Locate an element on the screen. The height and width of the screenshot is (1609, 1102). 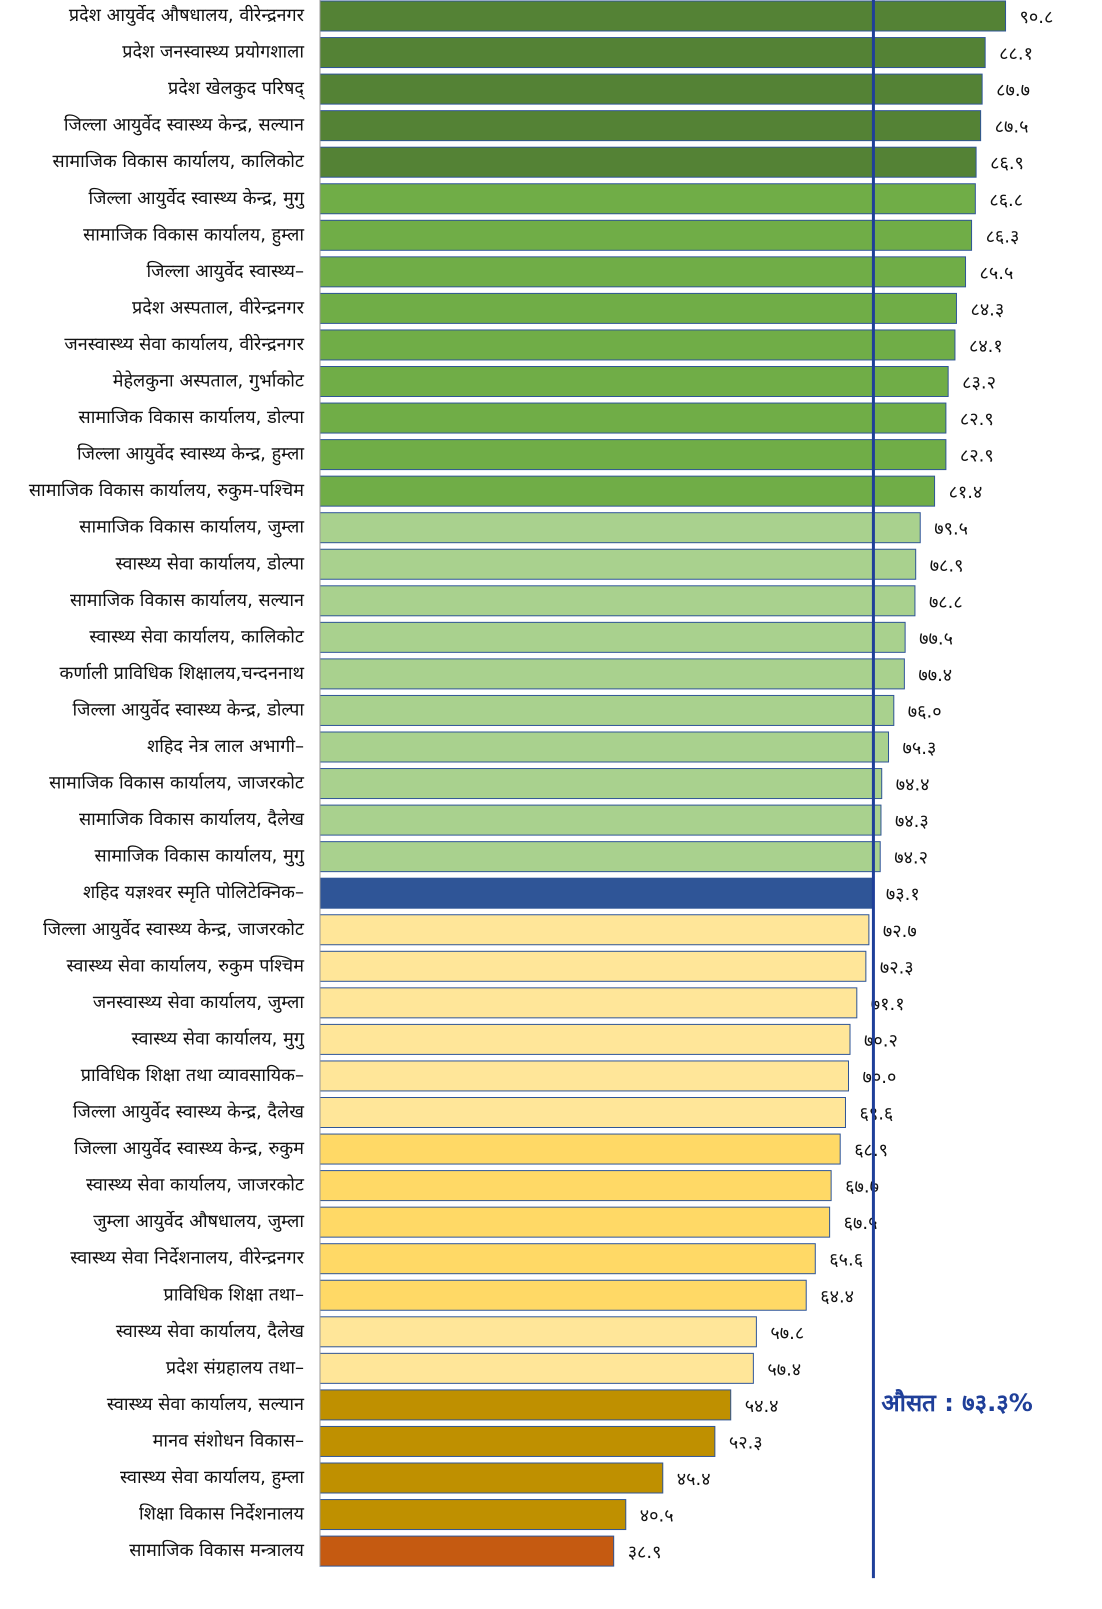
category-label: सामाजिक विकास कार्यालय, कालिकोट is located at coordinates (179, 161).